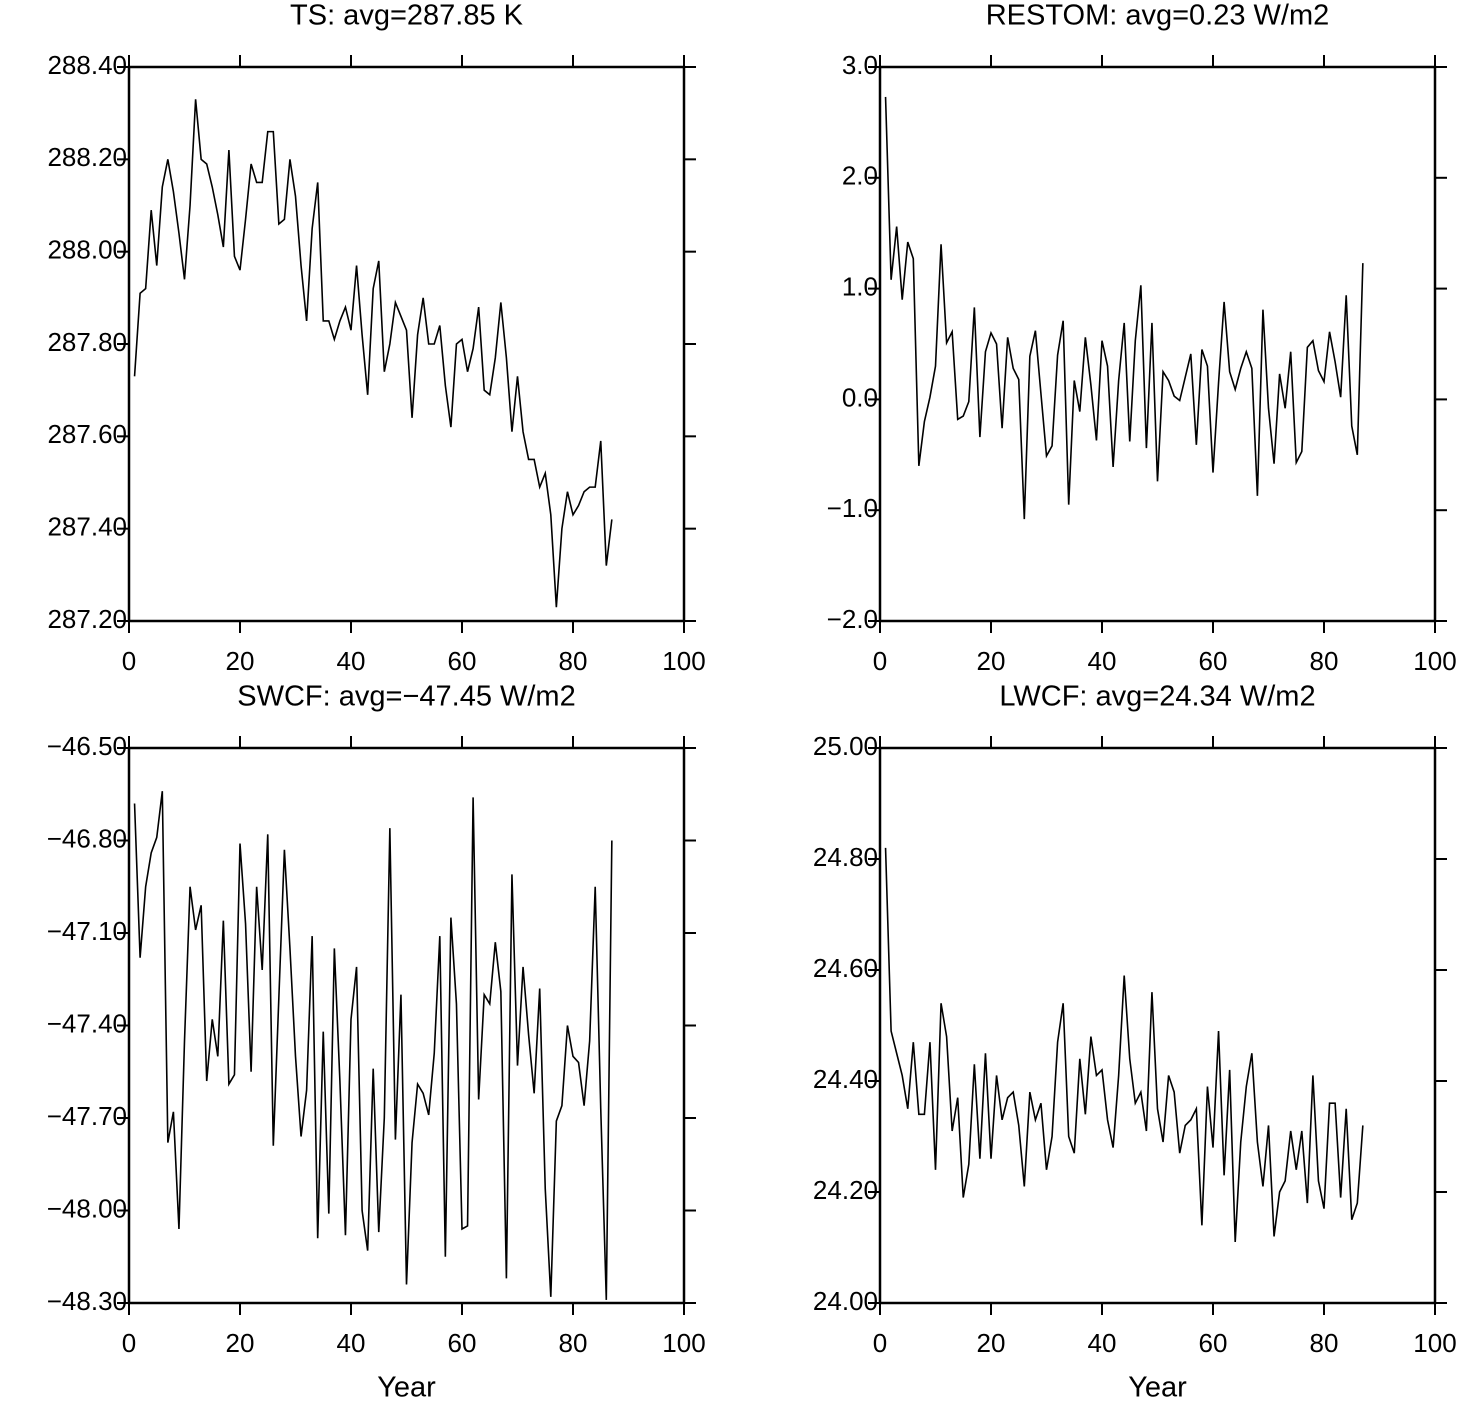 This screenshot has width=1458, height=1402. What do you see at coordinates (87, 157) in the screenshot?
I see `y-tick-label: 288.20` at bounding box center [87, 157].